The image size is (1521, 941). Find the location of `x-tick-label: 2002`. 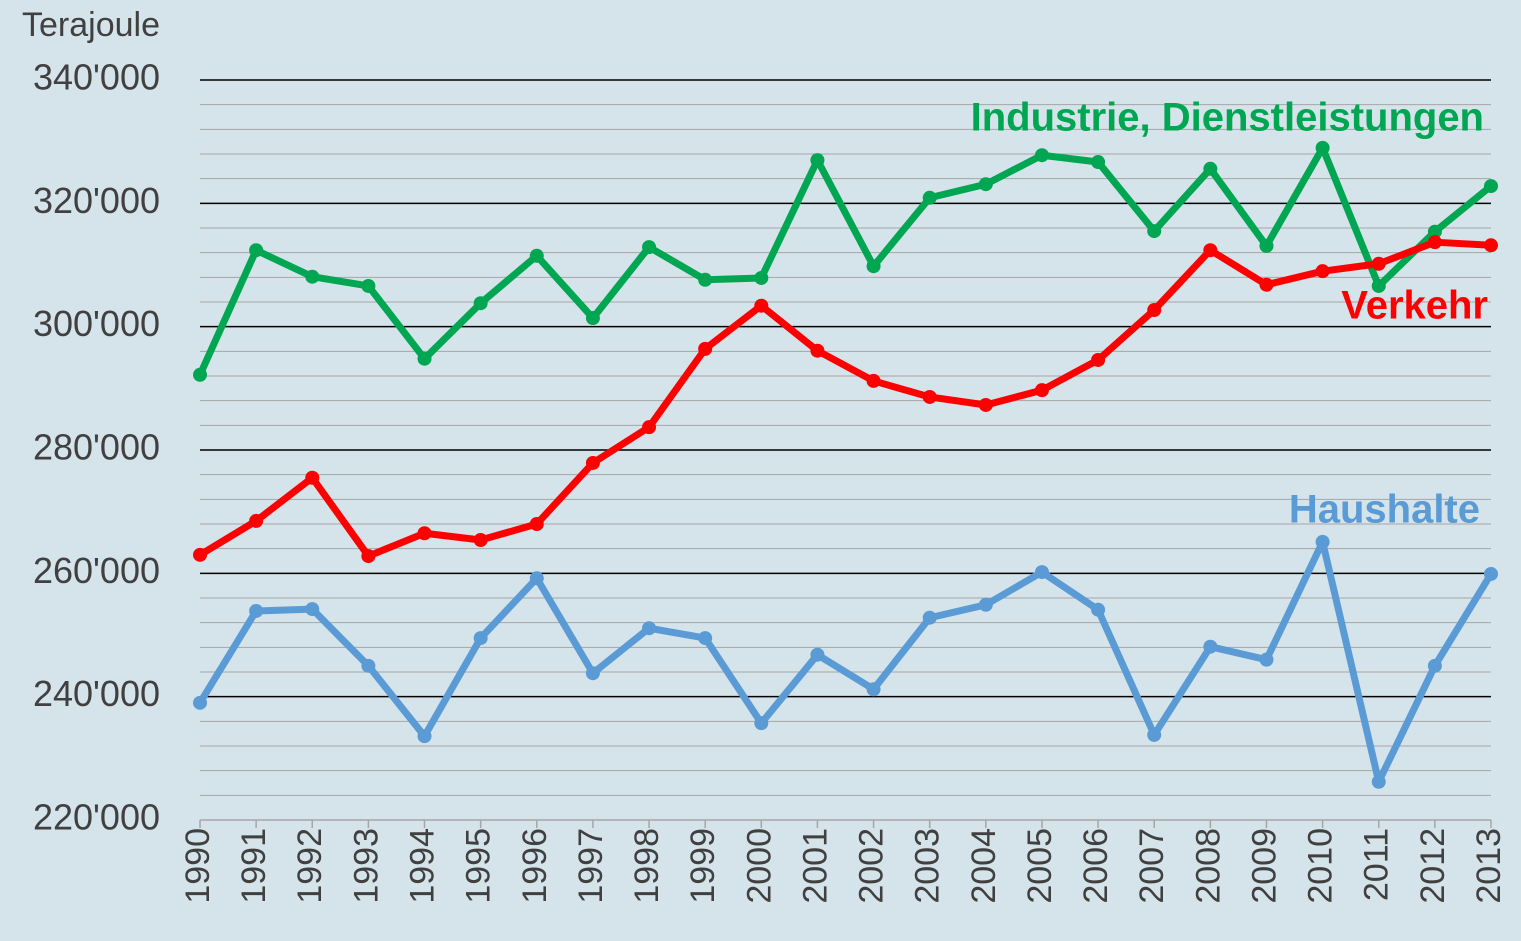

x-tick-label: 2002 is located at coordinates (872, 866).